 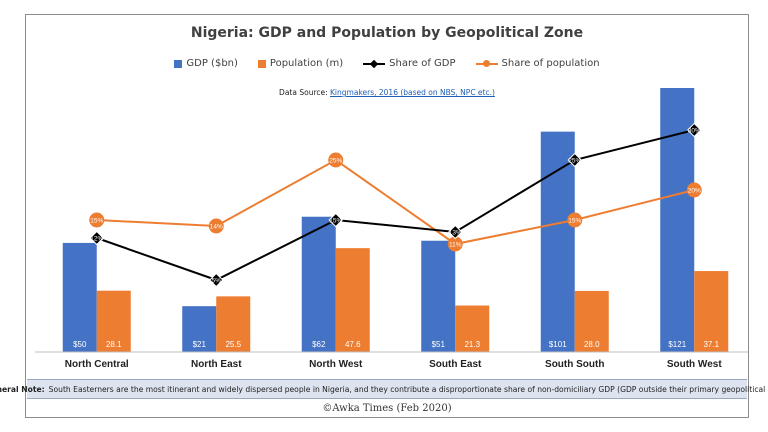 I want to click on population-value-label: 21.3, so click(x=472, y=344).